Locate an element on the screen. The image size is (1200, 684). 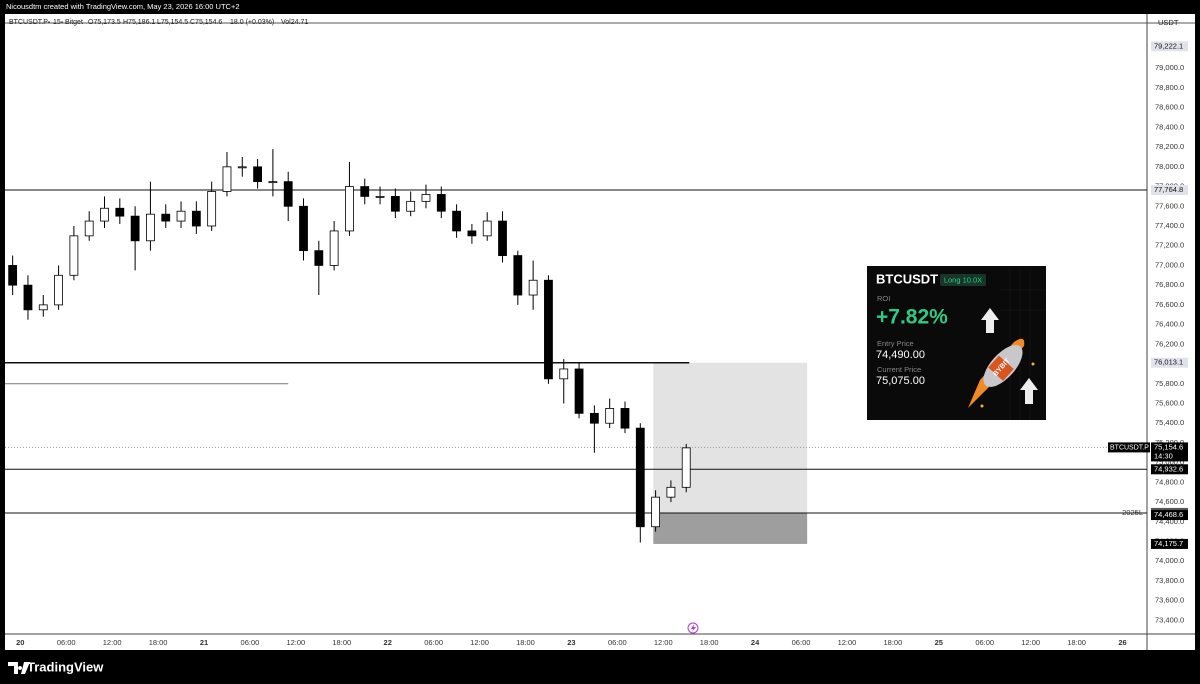
roi: +7.82% is located at coordinates (912, 317).